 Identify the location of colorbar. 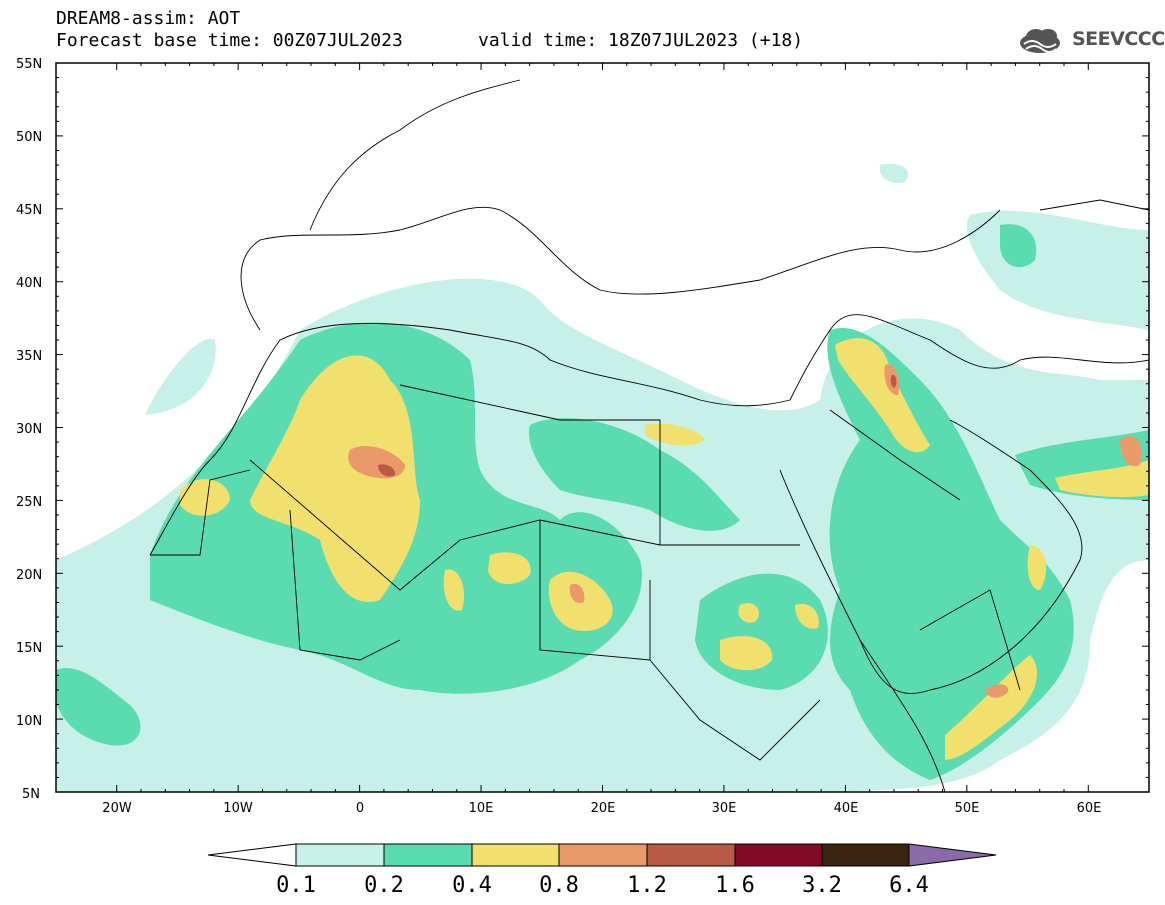
(602, 855).